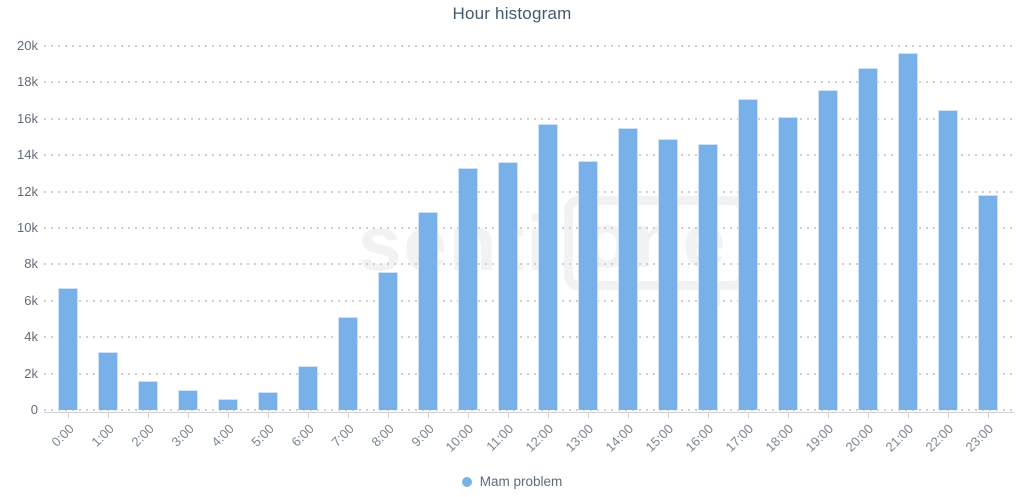 The height and width of the screenshot is (497, 1024). What do you see at coordinates (779, 438) in the screenshot?
I see `x-axis-label: 18:00` at bounding box center [779, 438].